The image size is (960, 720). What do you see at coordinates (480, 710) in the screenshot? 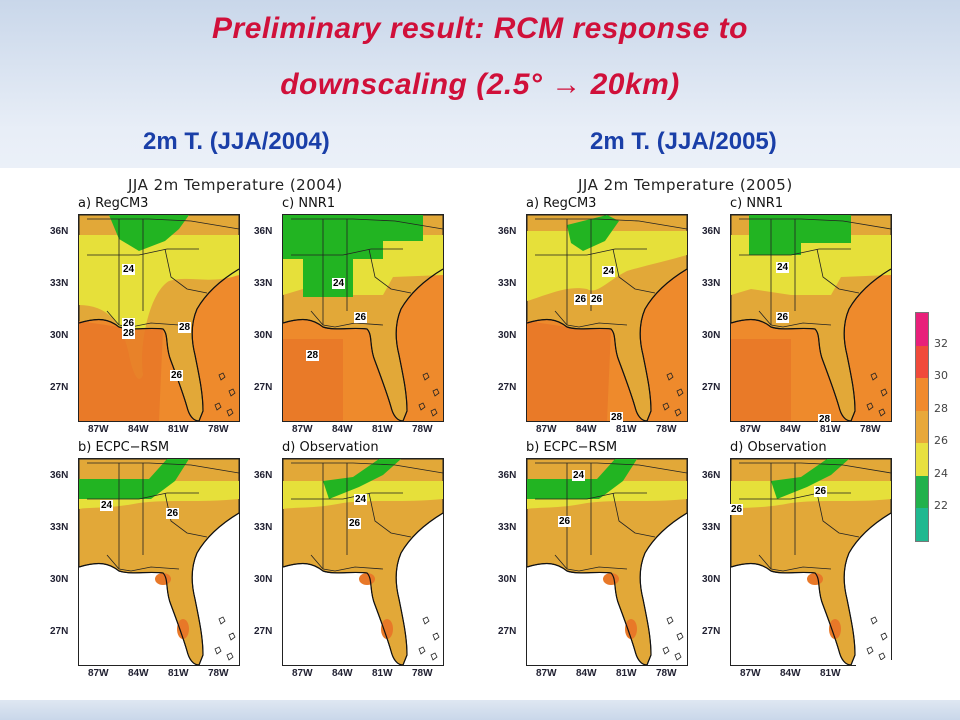
I see `bottom-decoration` at bounding box center [480, 710].